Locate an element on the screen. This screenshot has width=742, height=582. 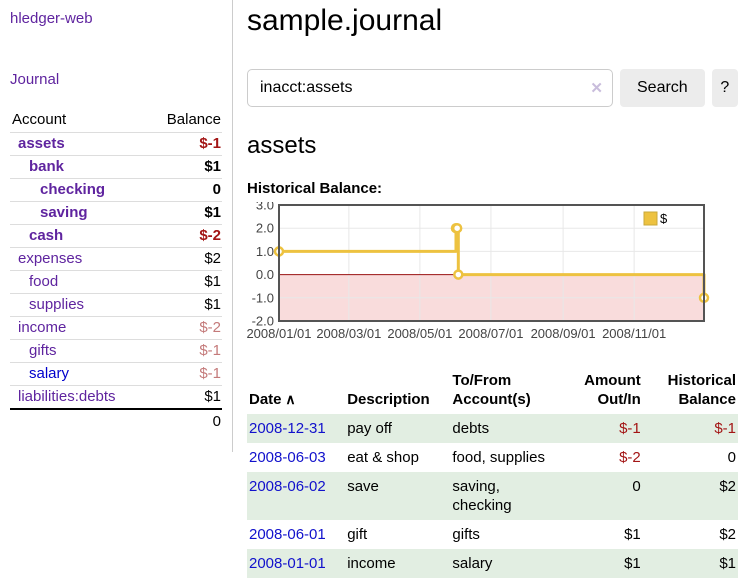
transaction-date-link: 2008-06-01 is located at coordinates (287, 534).